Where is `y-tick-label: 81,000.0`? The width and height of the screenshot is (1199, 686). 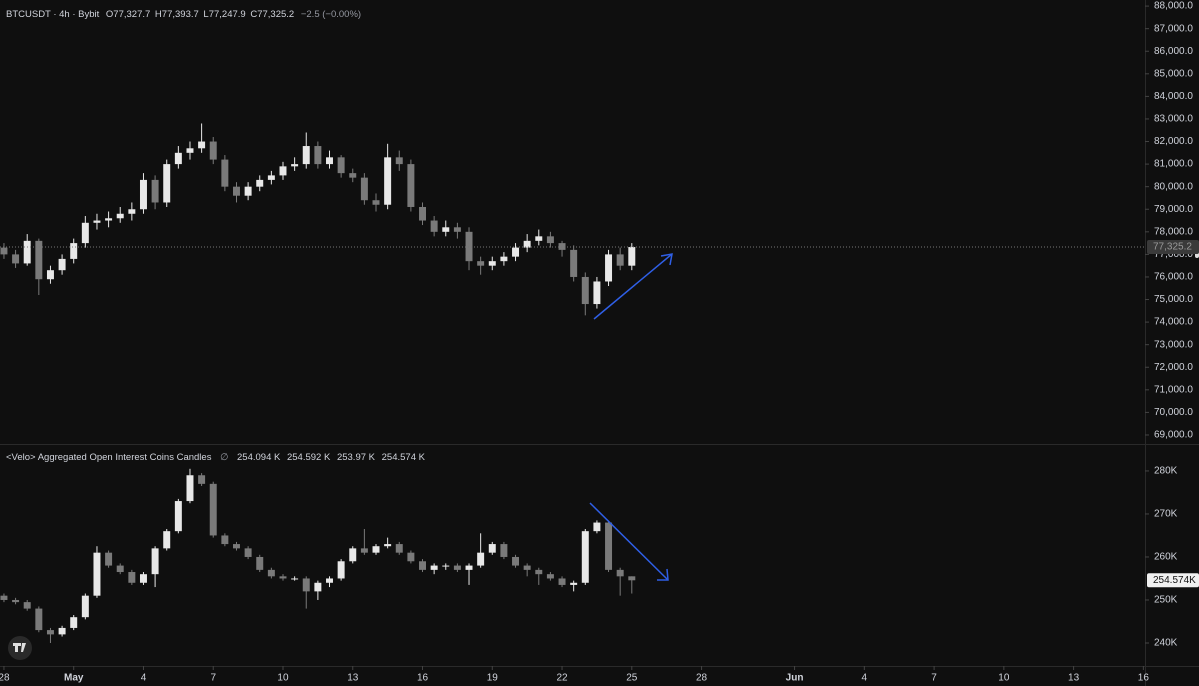 y-tick-label: 81,000.0 is located at coordinates (1173, 164).